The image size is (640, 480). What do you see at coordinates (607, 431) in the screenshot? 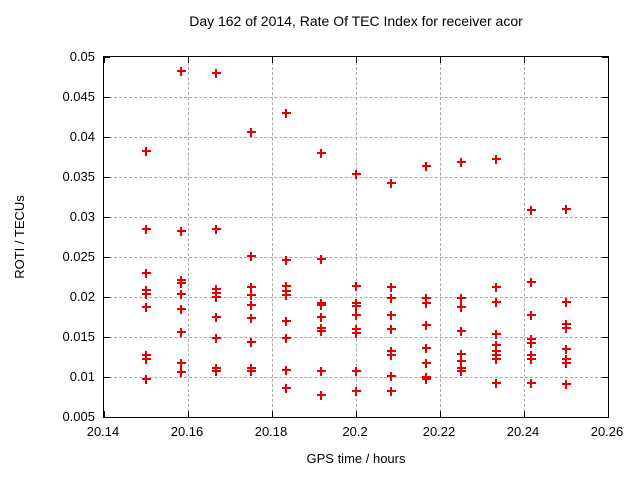
I see `x-tick-label: 20.26` at bounding box center [607, 431].